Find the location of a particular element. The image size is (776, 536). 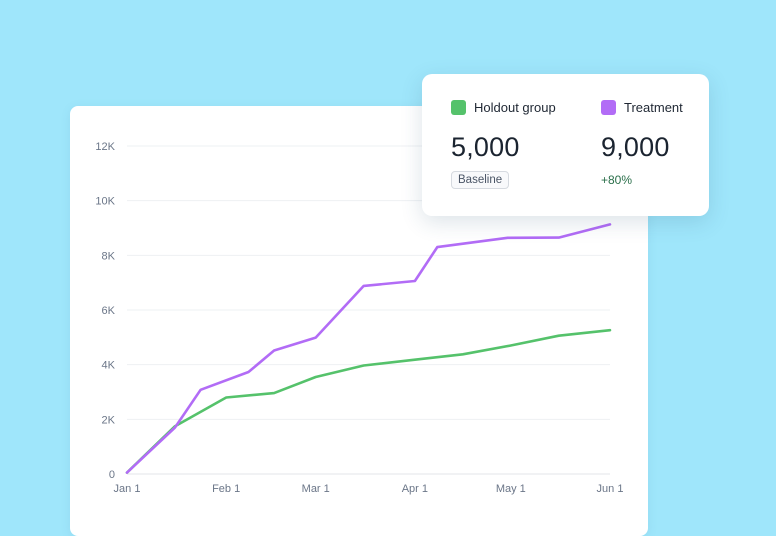

y-tick-label: 6K is located at coordinates (109, 311).